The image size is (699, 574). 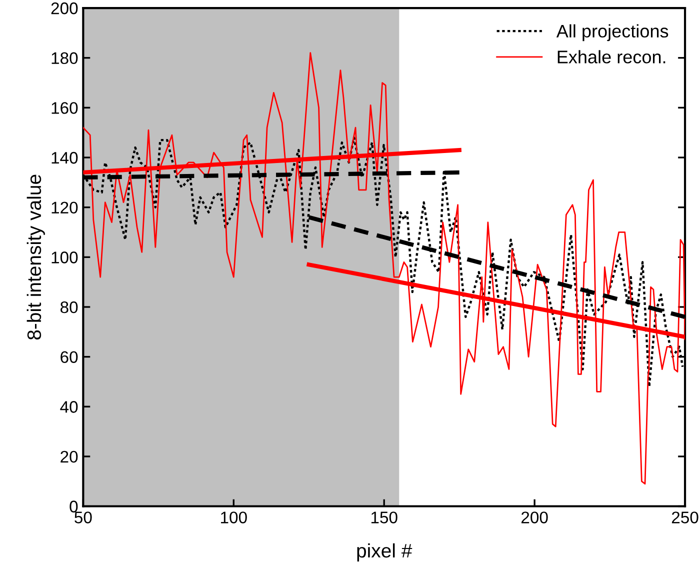 I want to click on y-tick-label: 140, so click(x=65, y=158).